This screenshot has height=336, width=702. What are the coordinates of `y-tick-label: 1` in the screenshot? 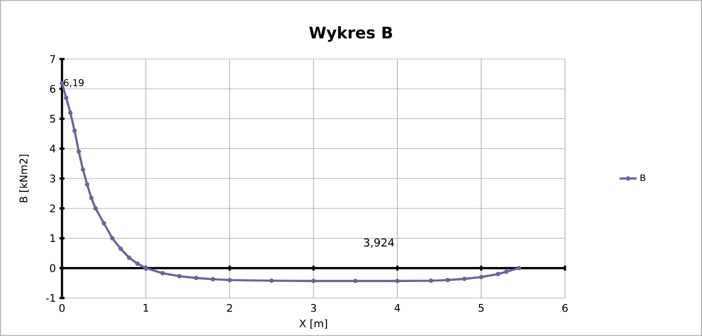 It's located at (53, 238).